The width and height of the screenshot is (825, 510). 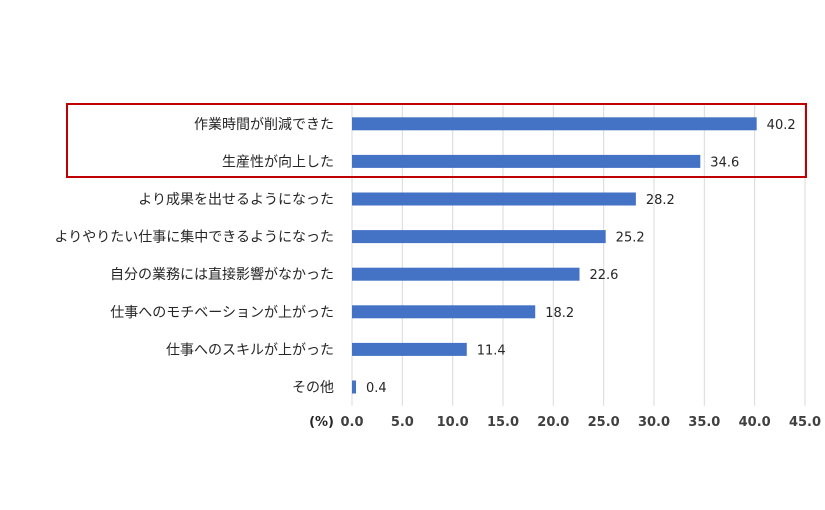 I want to click on category-label: 仕事へのスキルが上がった, so click(x=250, y=350).